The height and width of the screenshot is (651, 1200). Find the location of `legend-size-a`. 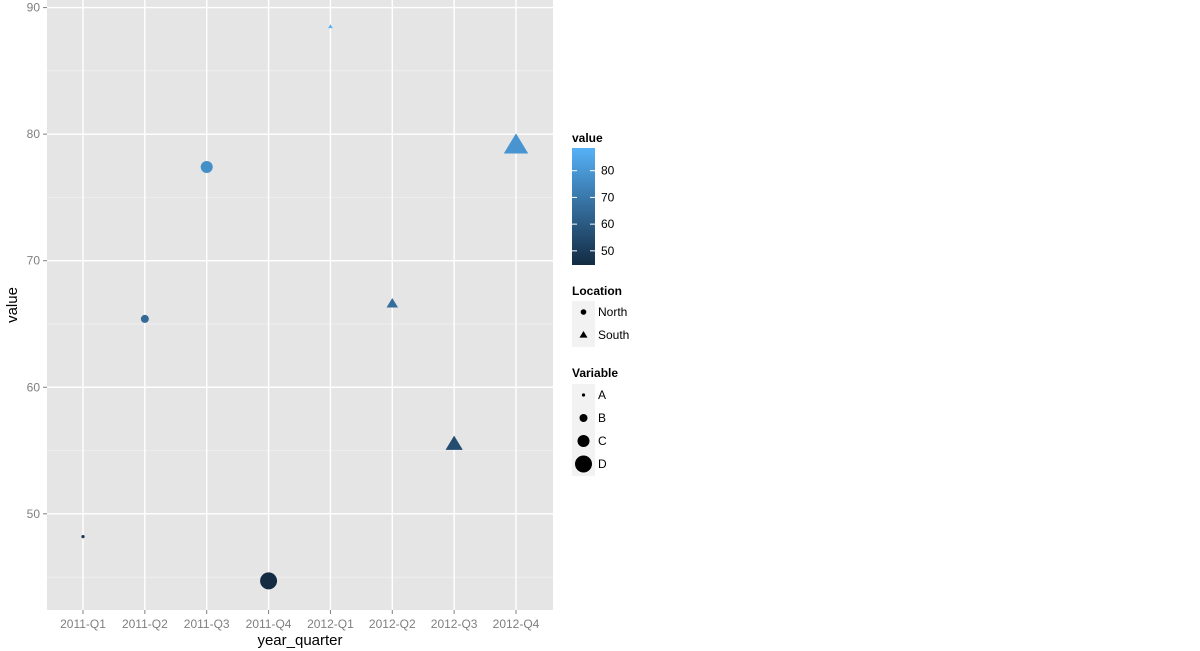

legend-size-a is located at coordinates (583, 395).